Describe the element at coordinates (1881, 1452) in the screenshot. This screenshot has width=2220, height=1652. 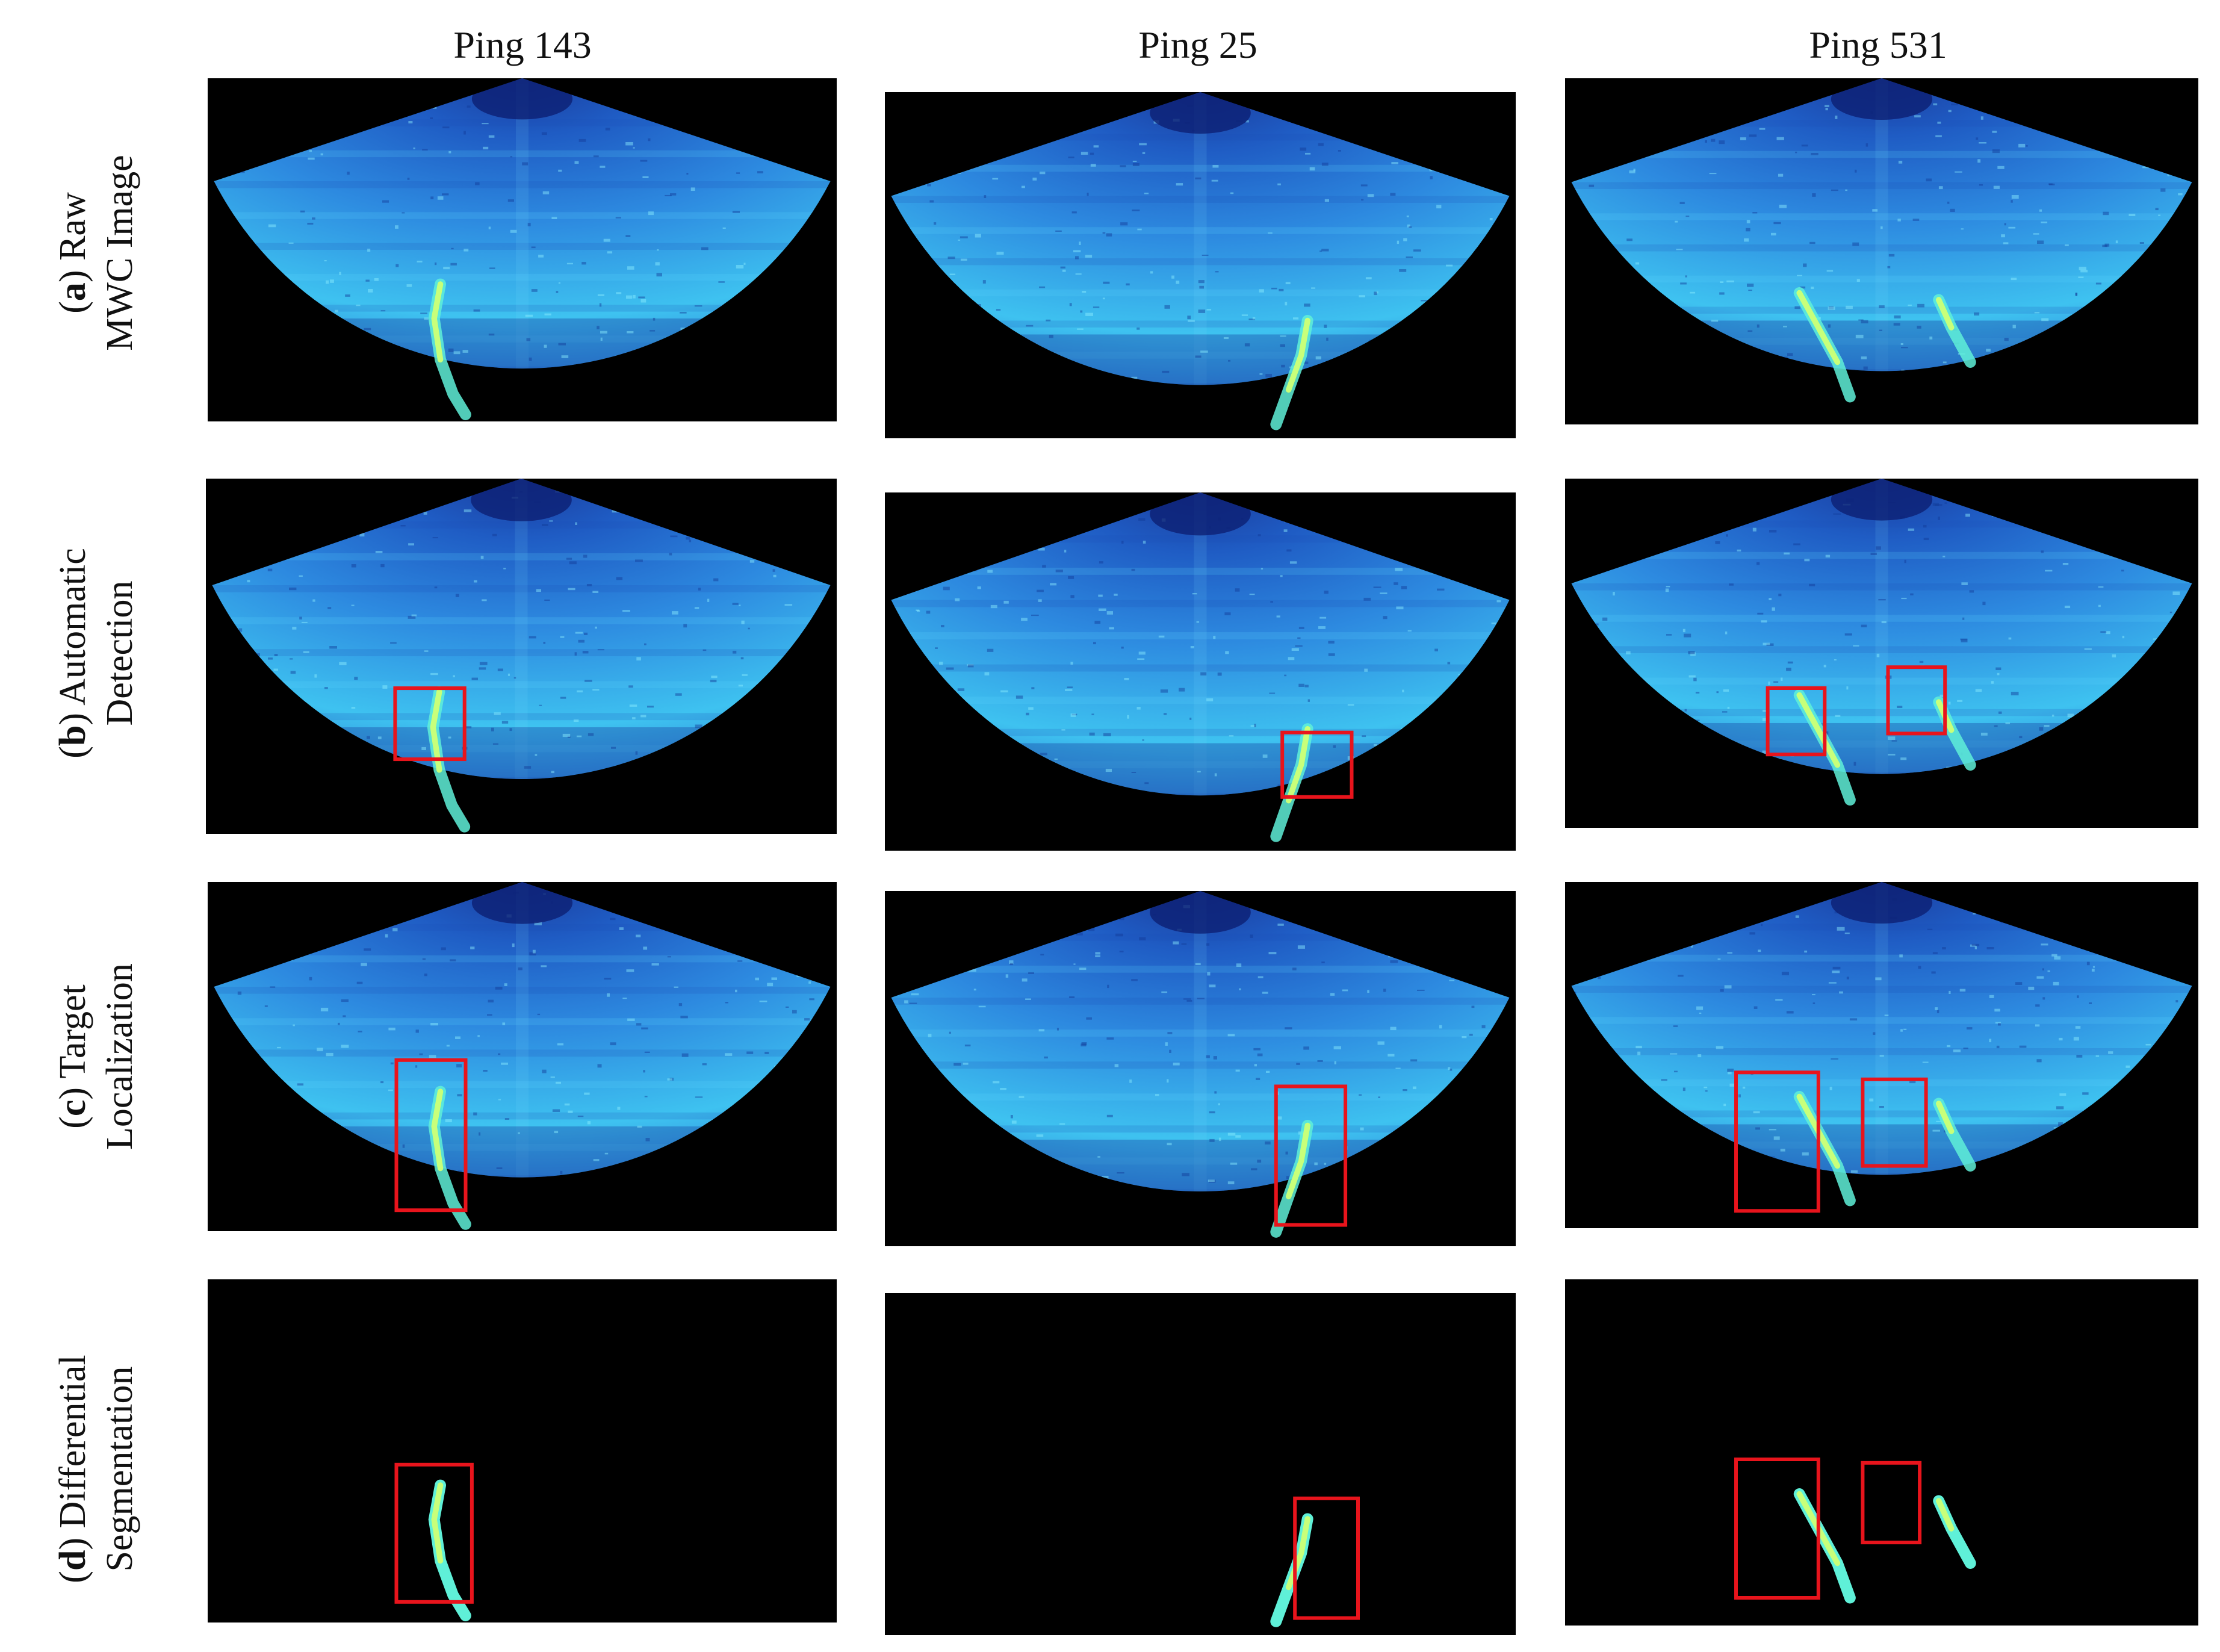
I see `sonar-panel-r4-c3` at that location.